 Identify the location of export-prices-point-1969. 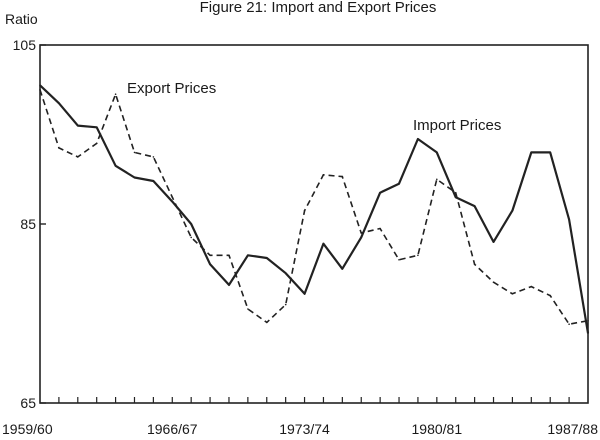
(229, 255).